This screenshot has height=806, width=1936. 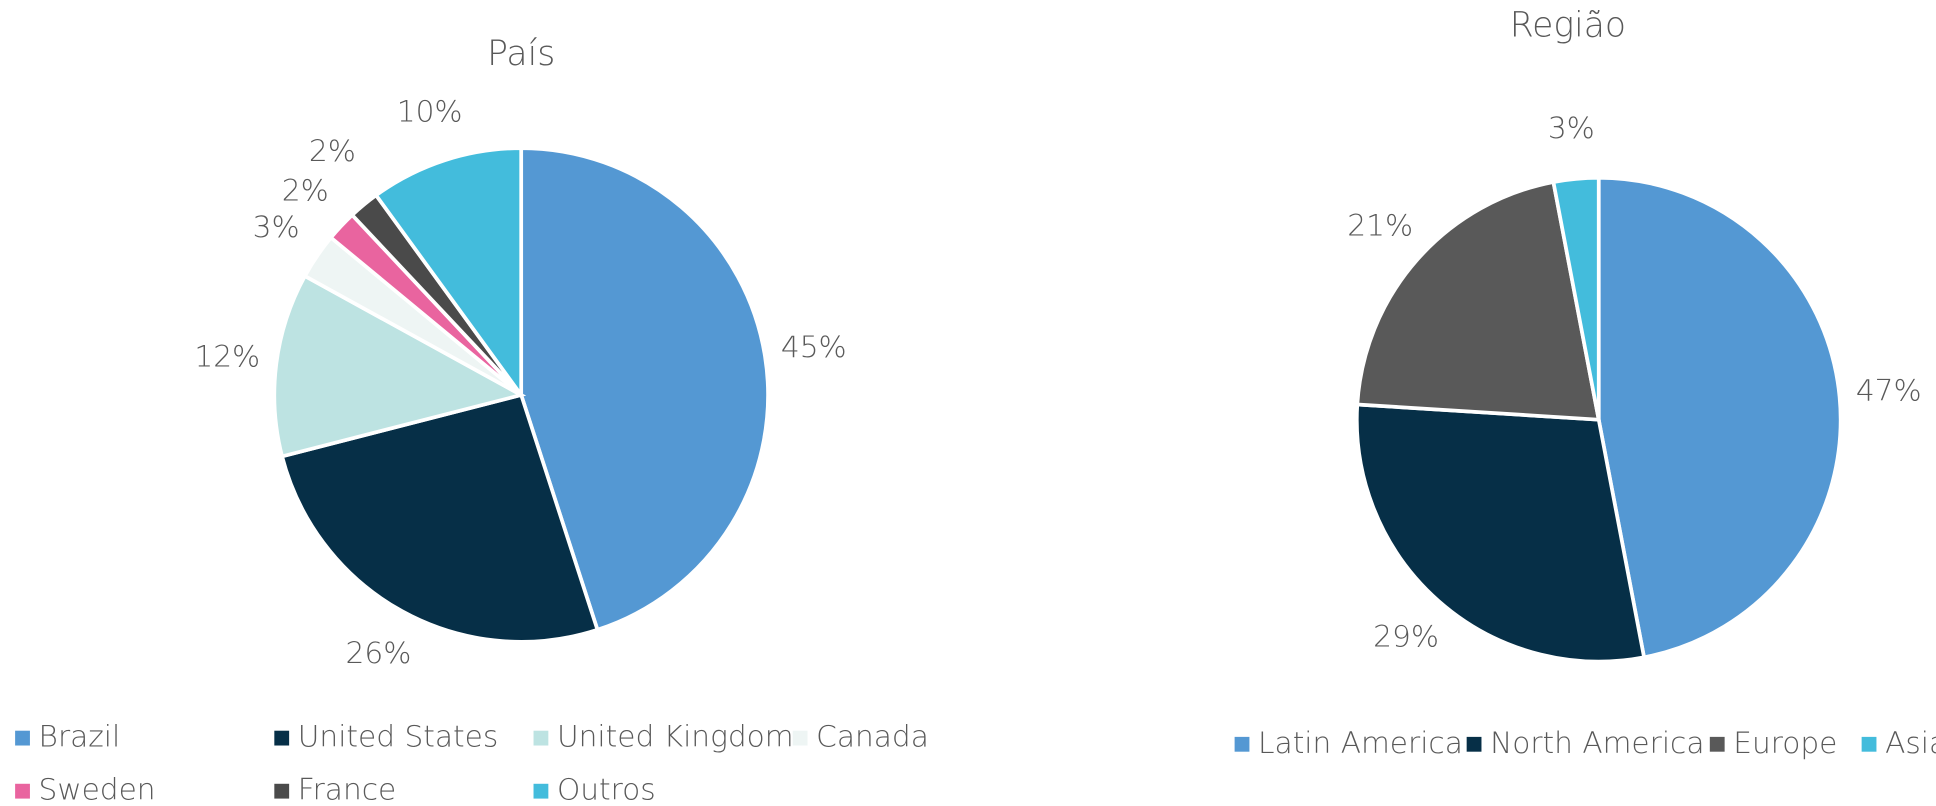 I want to click on legend-label: Europe, so click(x=1785, y=743).